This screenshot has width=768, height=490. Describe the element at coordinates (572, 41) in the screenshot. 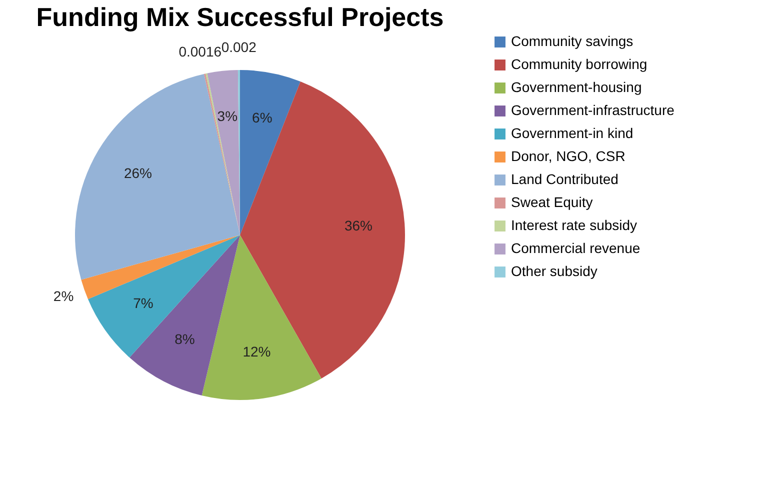

I see `legend-label: Community savings` at that location.